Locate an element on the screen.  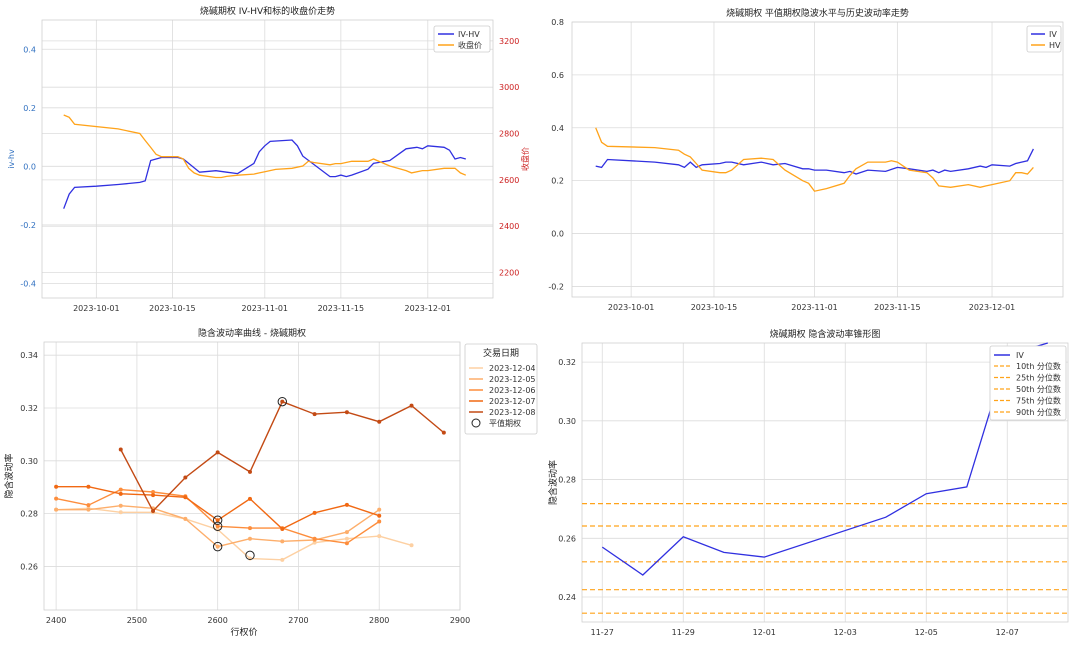
y2-tick-label: 2400 is located at coordinates (509, 226).